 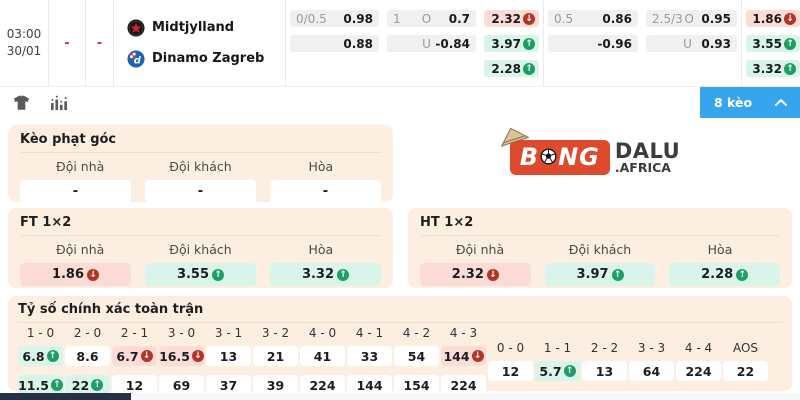 I want to click on score-odds-home: 13, so click(x=228, y=356).